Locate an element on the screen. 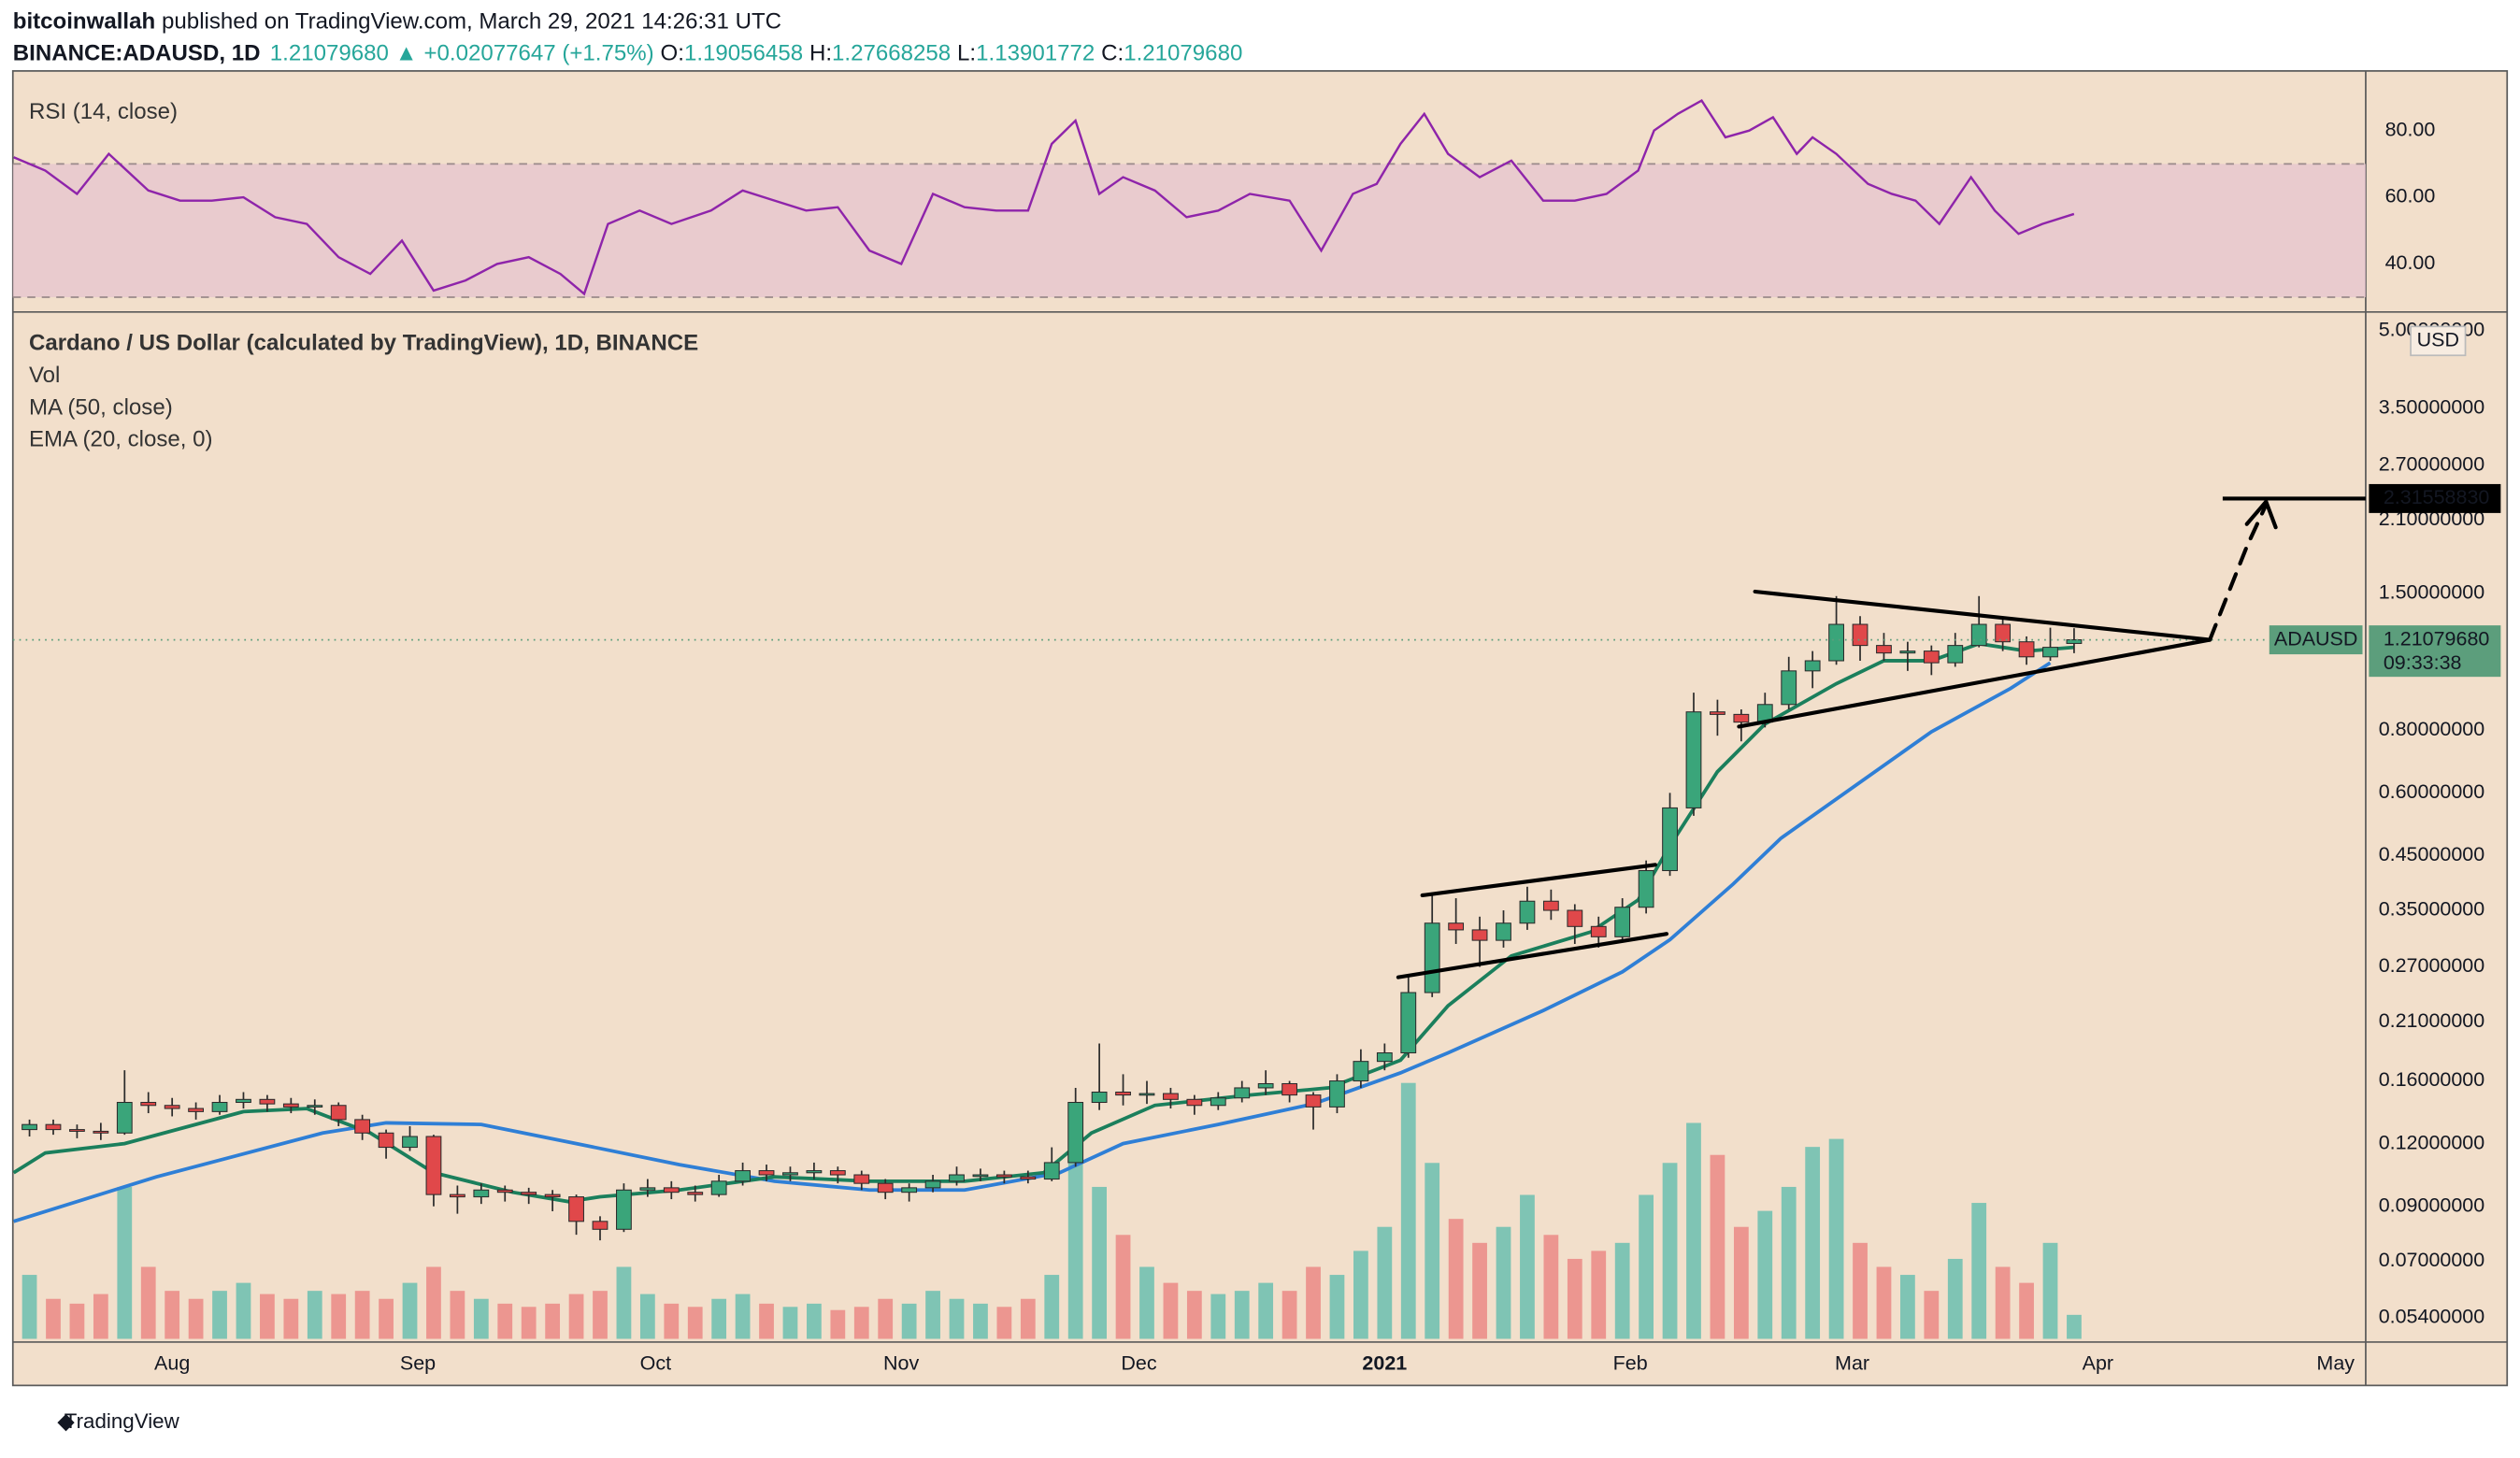 This screenshot has height=1458, width=2520. countdown: 09:33:38 is located at coordinates (2423, 662).